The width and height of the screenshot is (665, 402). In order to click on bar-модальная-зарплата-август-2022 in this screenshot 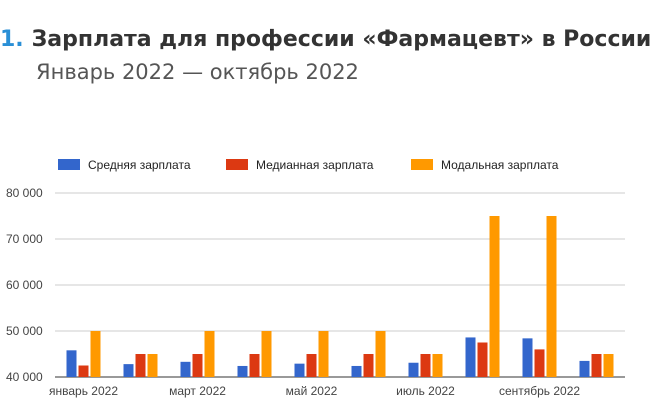, I will do `click(494, 296)`.